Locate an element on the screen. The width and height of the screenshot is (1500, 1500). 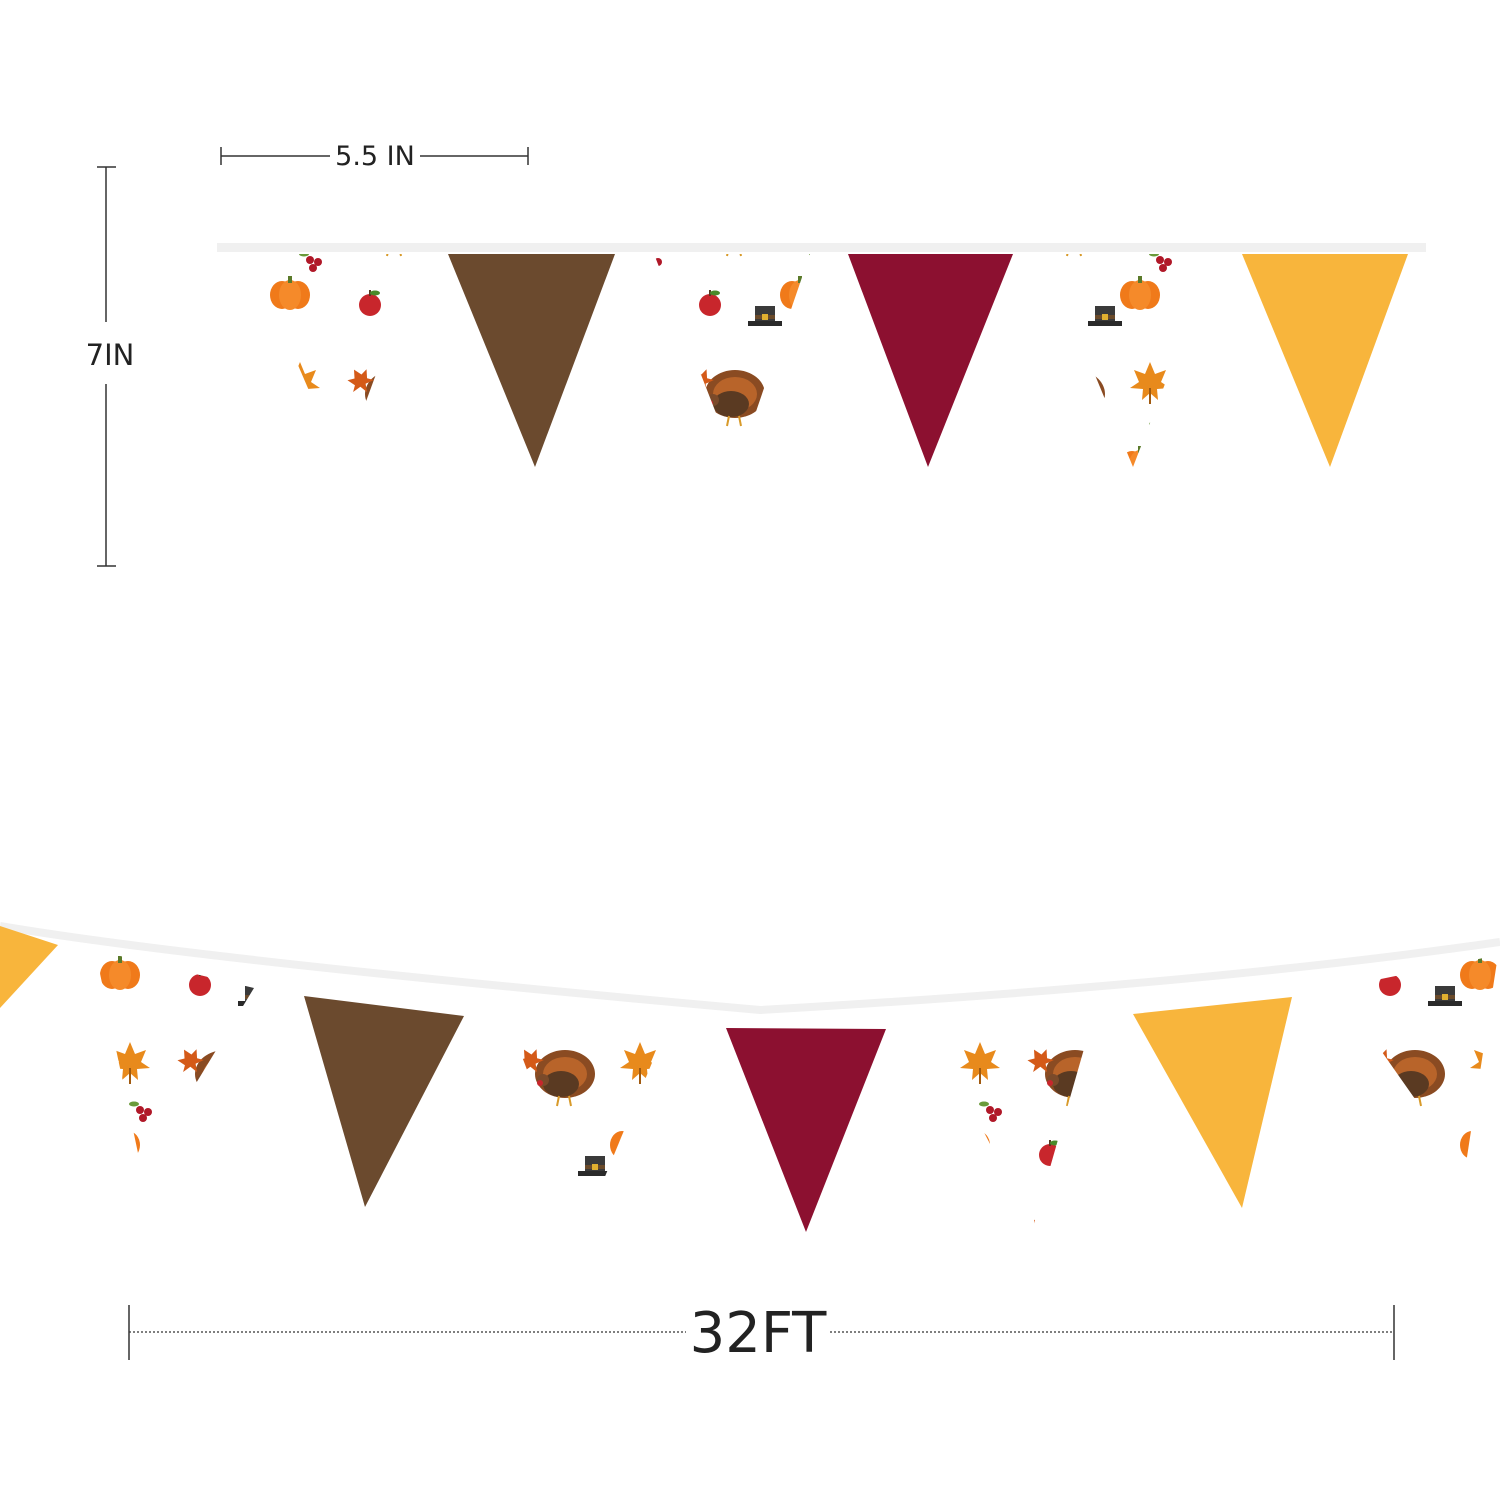
length-label: 32FT is located at coordinates (758, 1333).